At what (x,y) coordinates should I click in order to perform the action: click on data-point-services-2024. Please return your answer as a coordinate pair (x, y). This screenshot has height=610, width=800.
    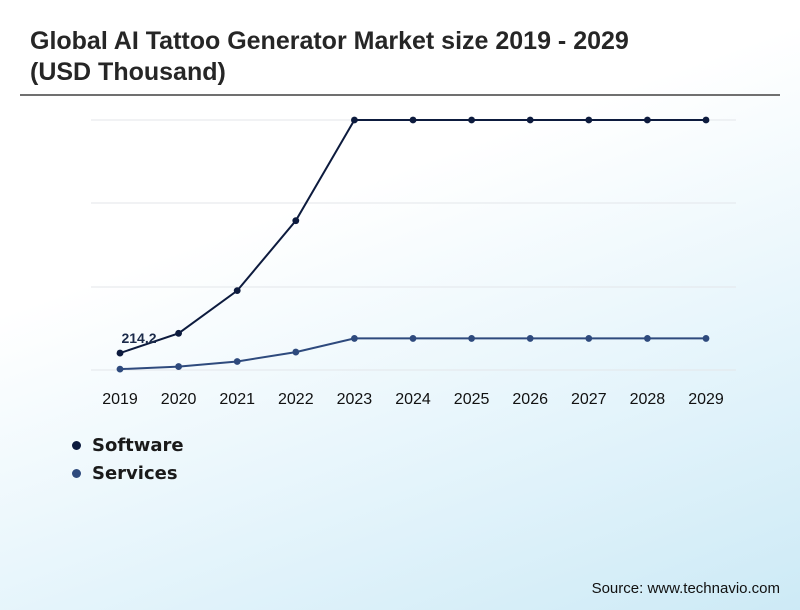
    Looking at the image, I should click on (413, 338).